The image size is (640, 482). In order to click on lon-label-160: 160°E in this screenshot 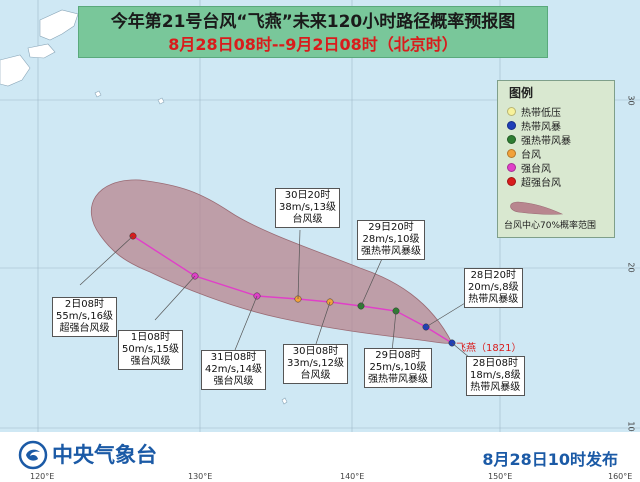, I will do `click(620, 476)`.